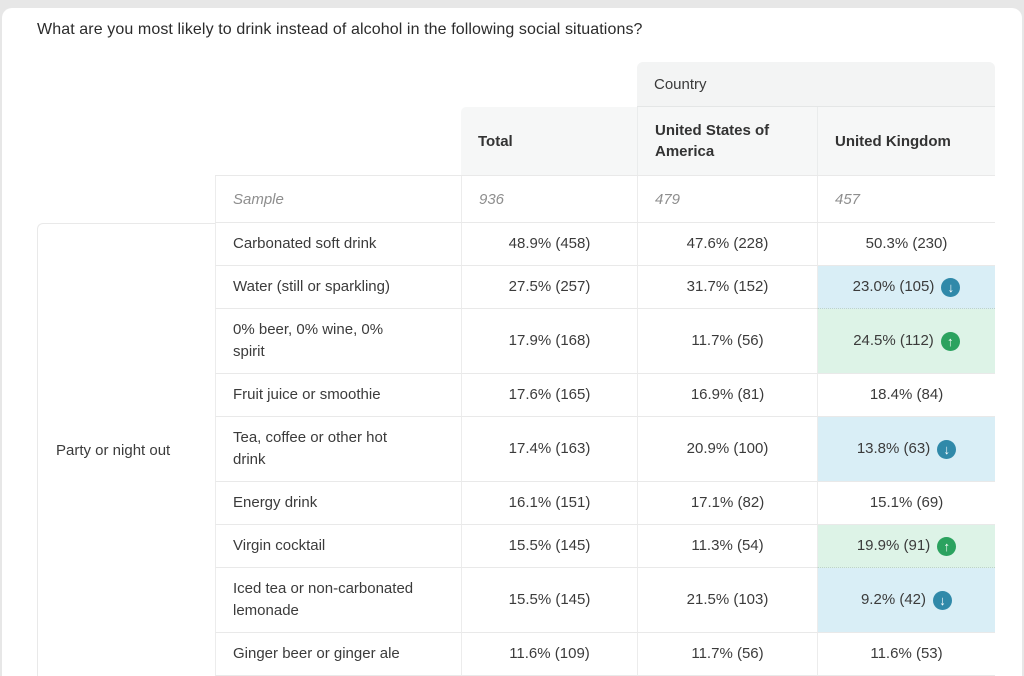  Describe the element at coordinates (727, 244) in the screenshot. I see `usa-value: 47.6% (228)` at that location.